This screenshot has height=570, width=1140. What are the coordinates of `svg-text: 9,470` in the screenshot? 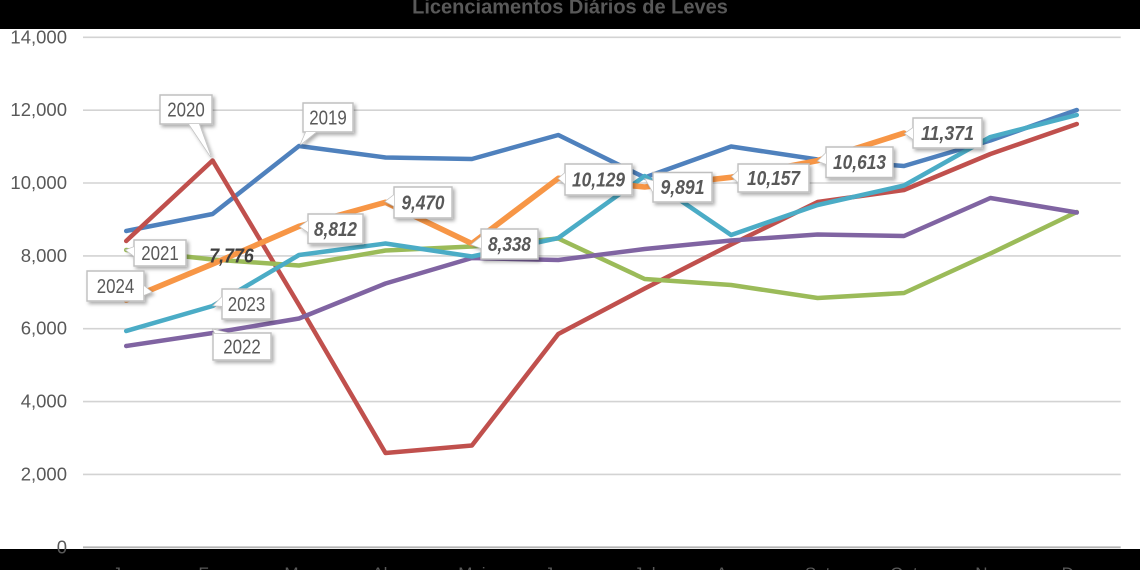 It's located at (423, 204).